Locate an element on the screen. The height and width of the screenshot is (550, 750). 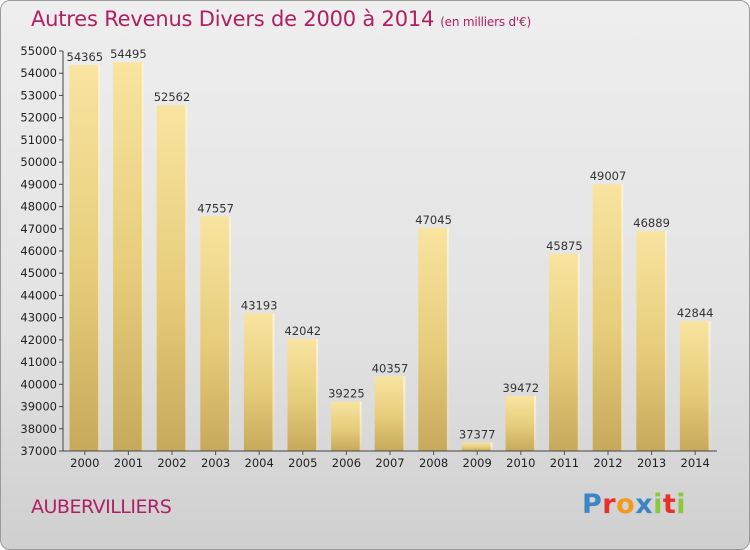
y-tick-label: 53000 is located at coordinates (38, 95).